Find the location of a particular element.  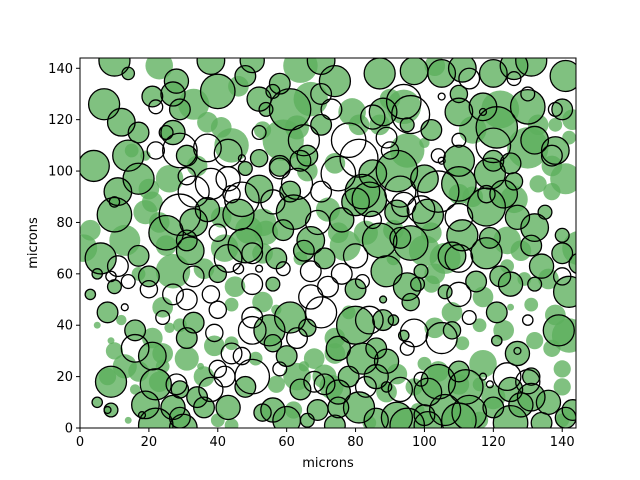

y-tick-label: 20 is located at coordinates (64, 377).